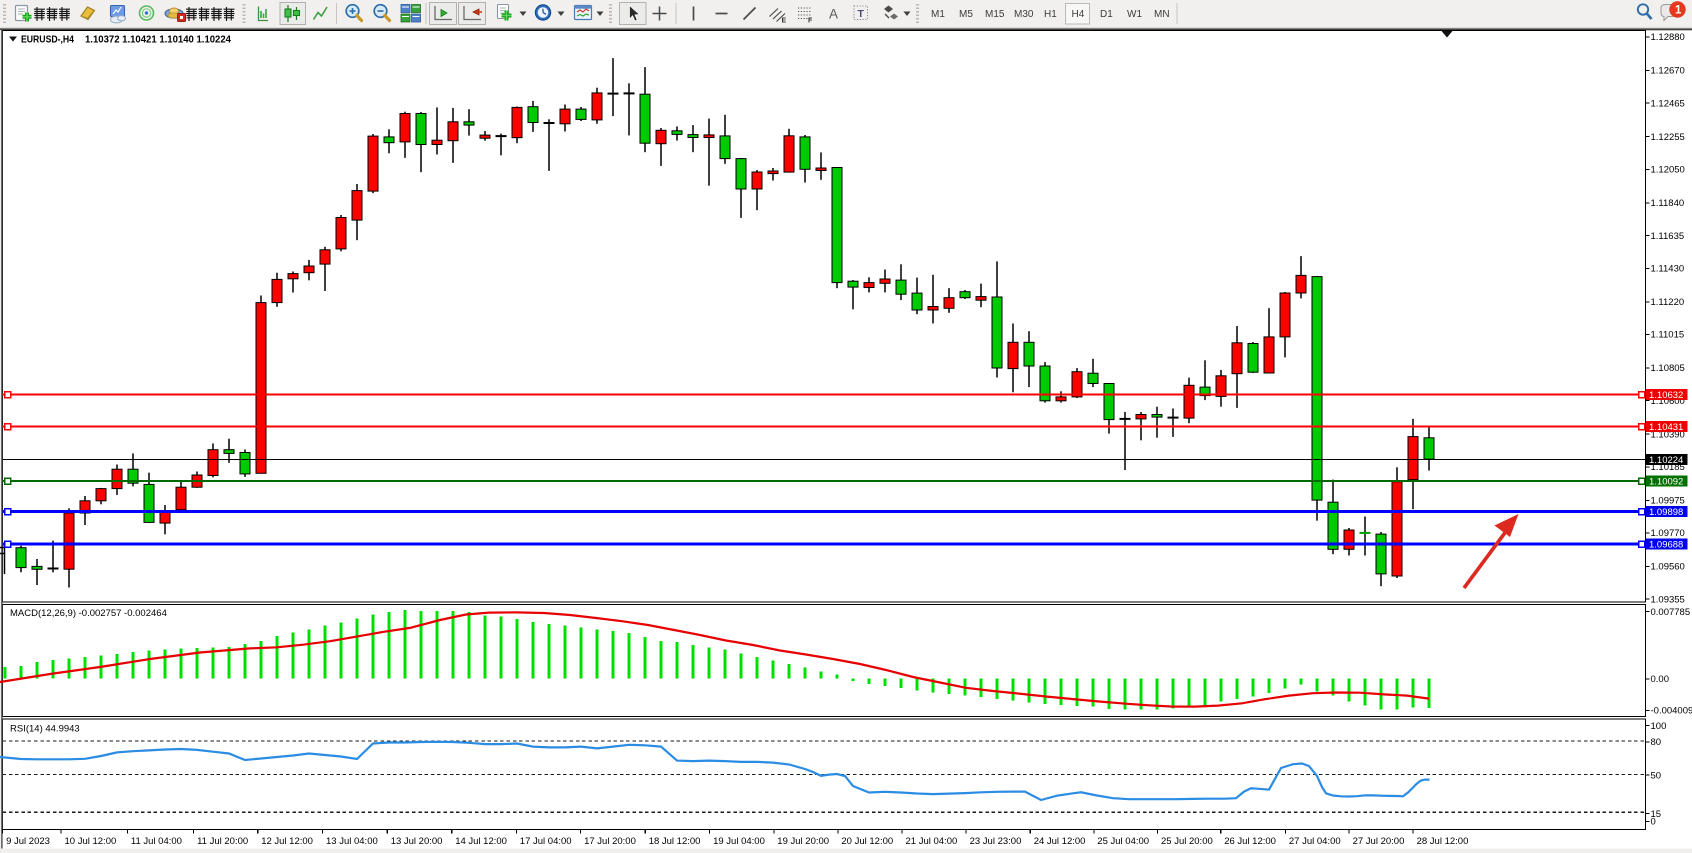  I want to click on svg-text: 11 Jul 20:00, so click(222, 841).